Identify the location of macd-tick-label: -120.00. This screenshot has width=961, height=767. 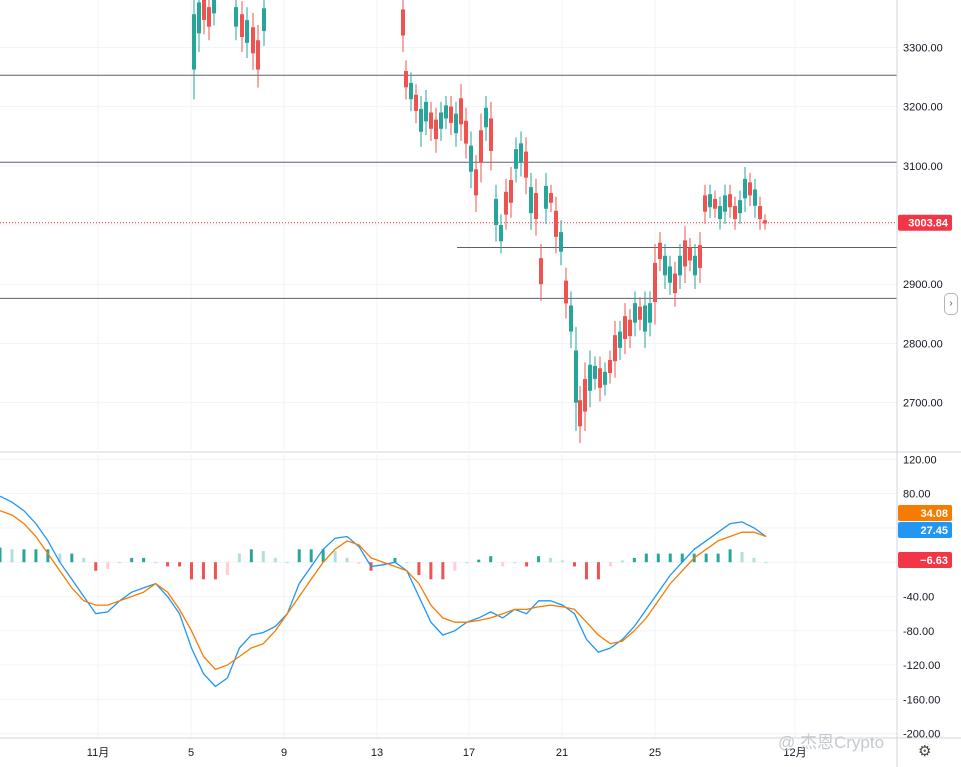
(921, 666).